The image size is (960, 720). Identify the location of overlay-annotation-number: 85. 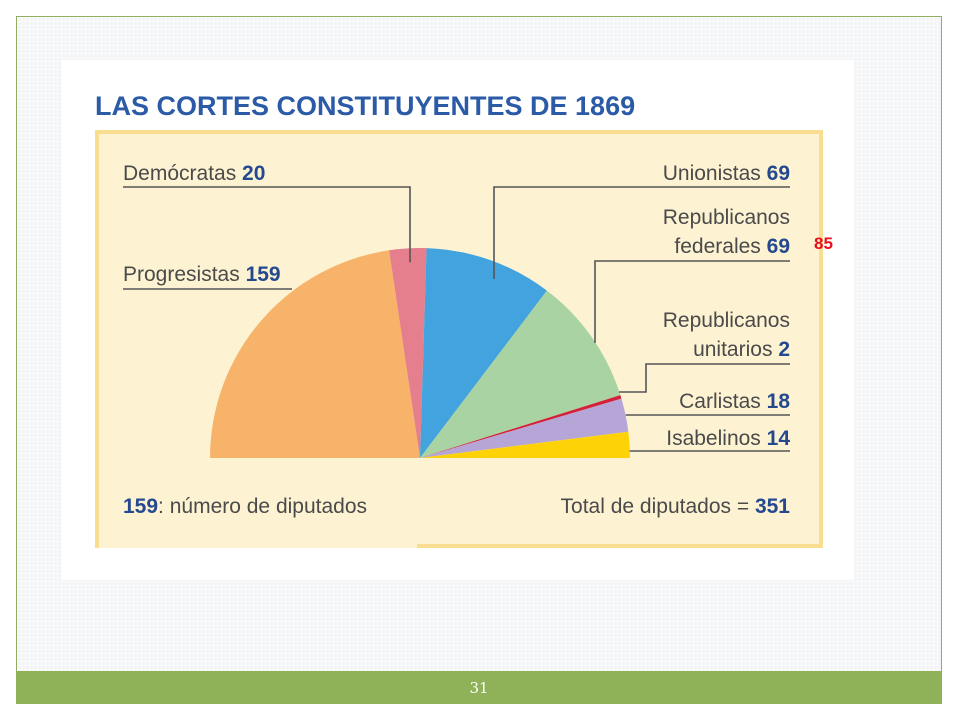
(823, 243).